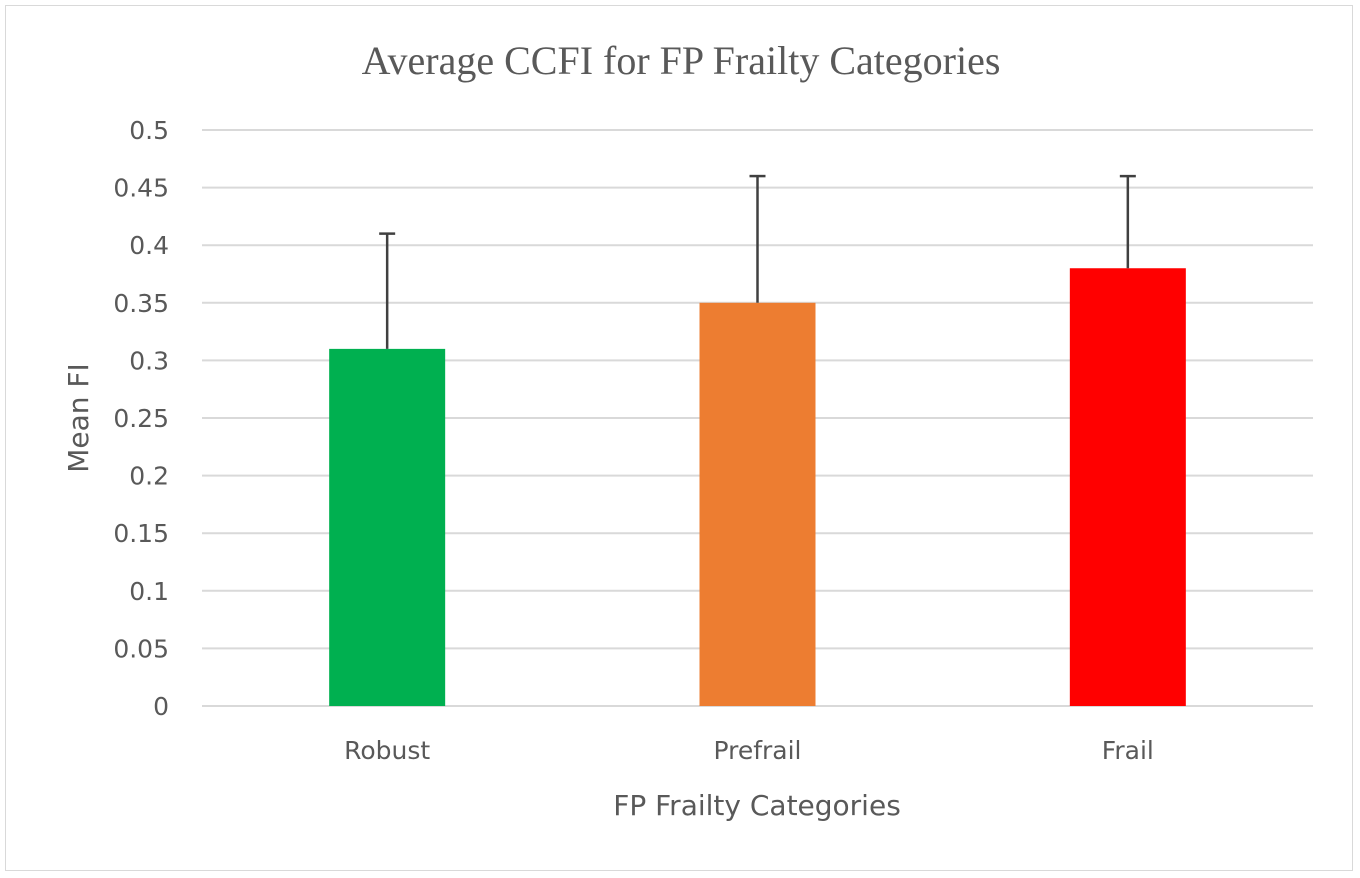 The image size is (1360, 878). I want to click on y-tick-label: 0.2, so click(149, 476).